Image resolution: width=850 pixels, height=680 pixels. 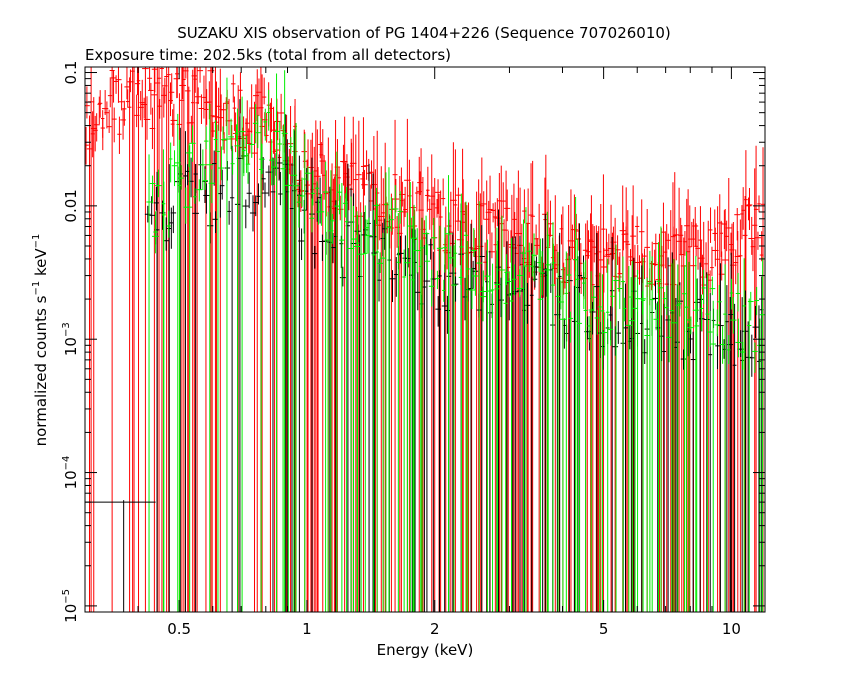 I want to click on x-tick-label: 1, so click(x=307, y=629).